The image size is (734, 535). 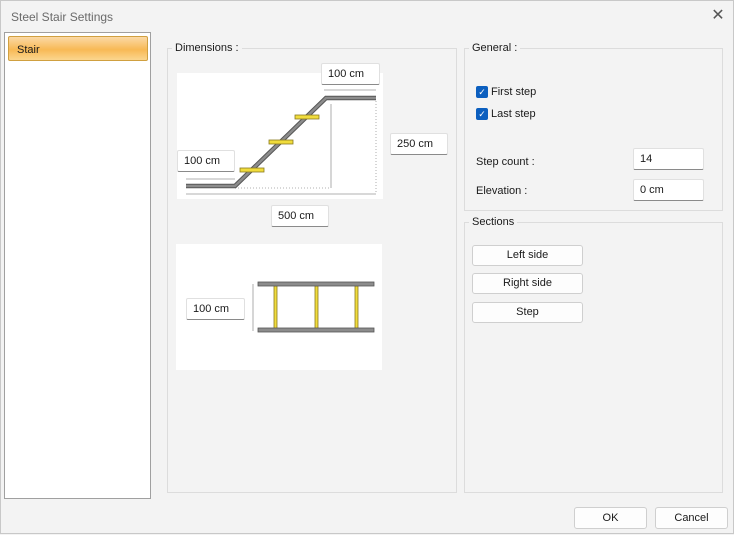 I want to click on sections-label: Sections, so click(x=493, y=222).